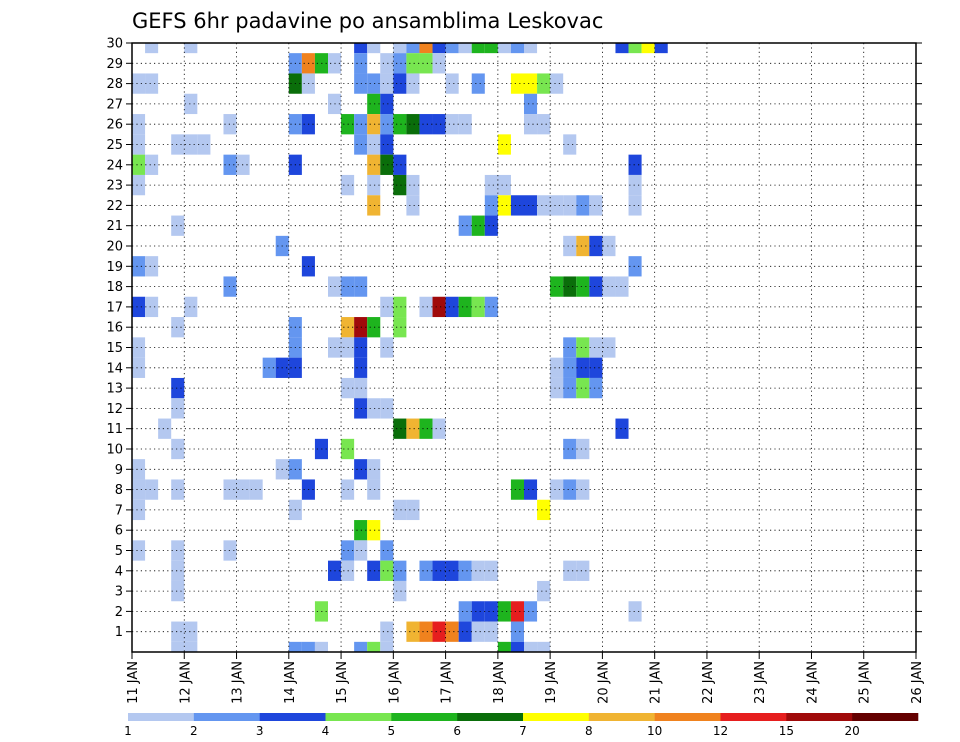 This screenshot has height=742, width=960. I want to click on colorbar-label: 8, so click(589, 731).